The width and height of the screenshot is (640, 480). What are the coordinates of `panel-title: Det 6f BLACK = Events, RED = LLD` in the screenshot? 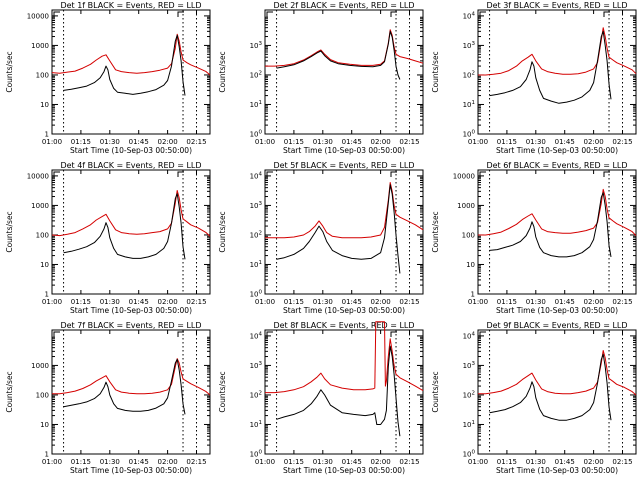 It's located at (556, 165).